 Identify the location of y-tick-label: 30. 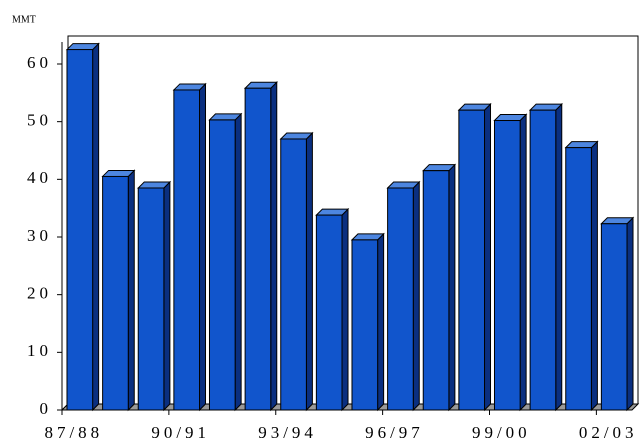
(39, 235).